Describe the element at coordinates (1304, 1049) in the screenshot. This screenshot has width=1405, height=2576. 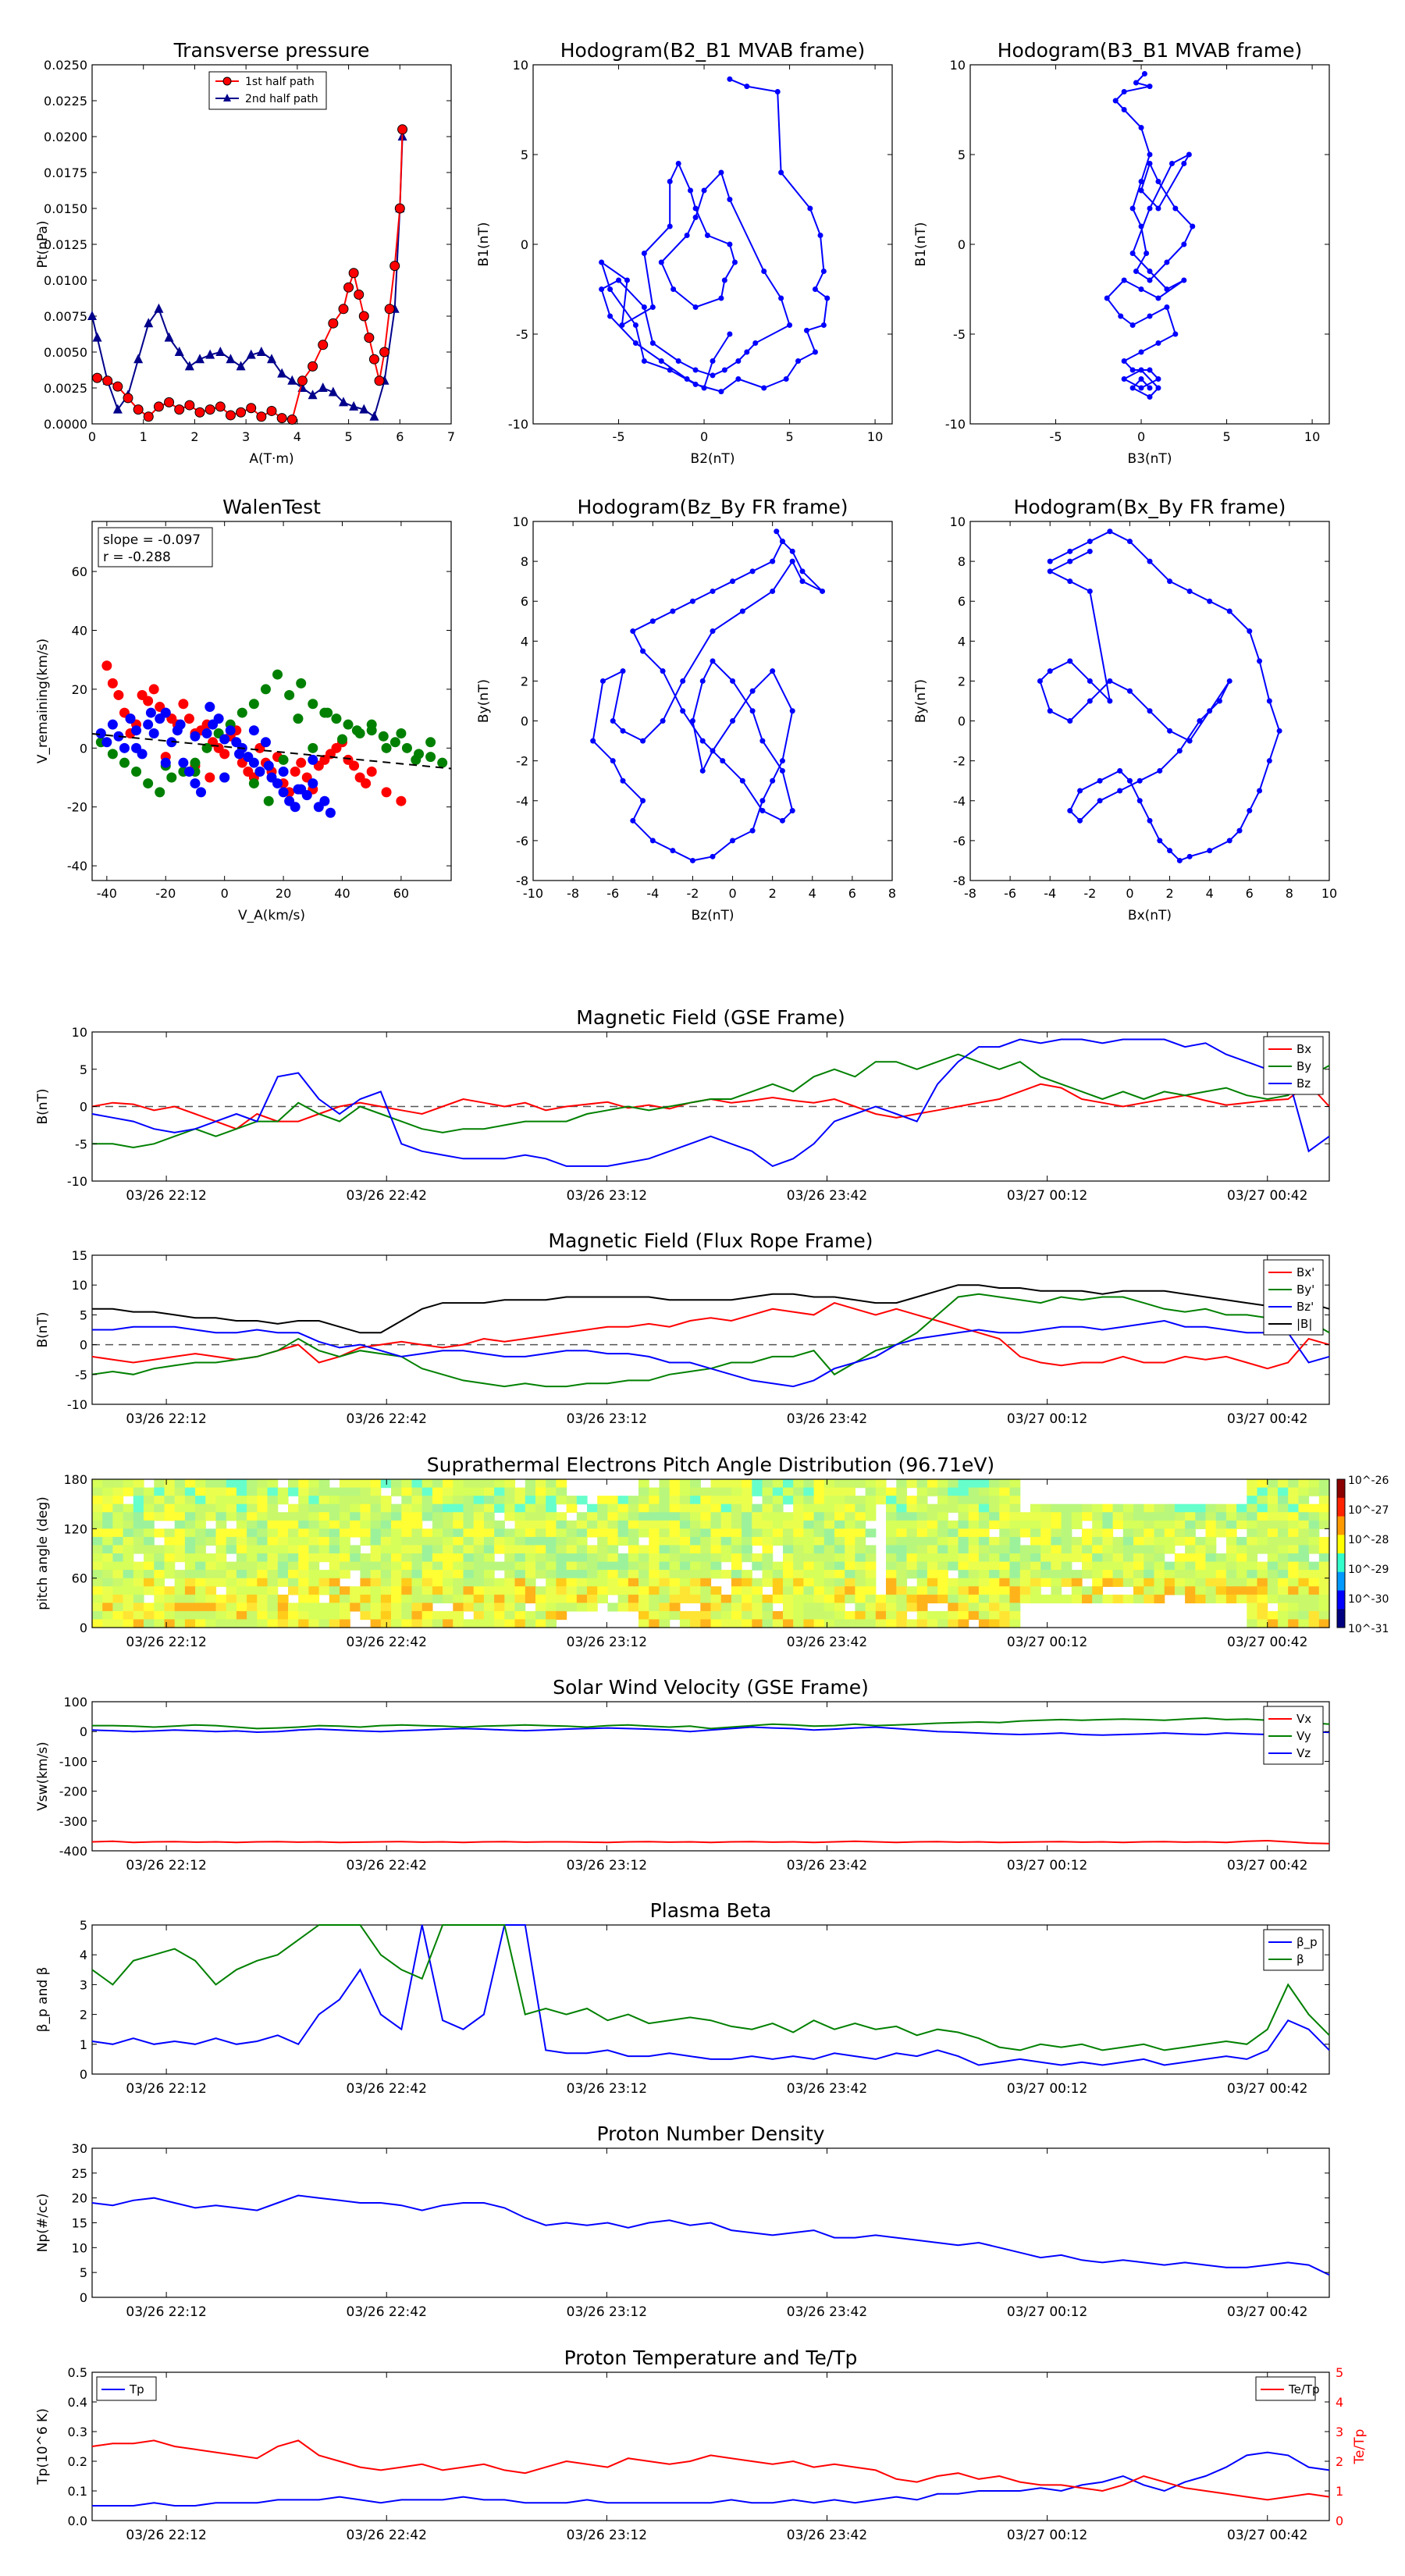
I see `legend-label: Bx` at that location.